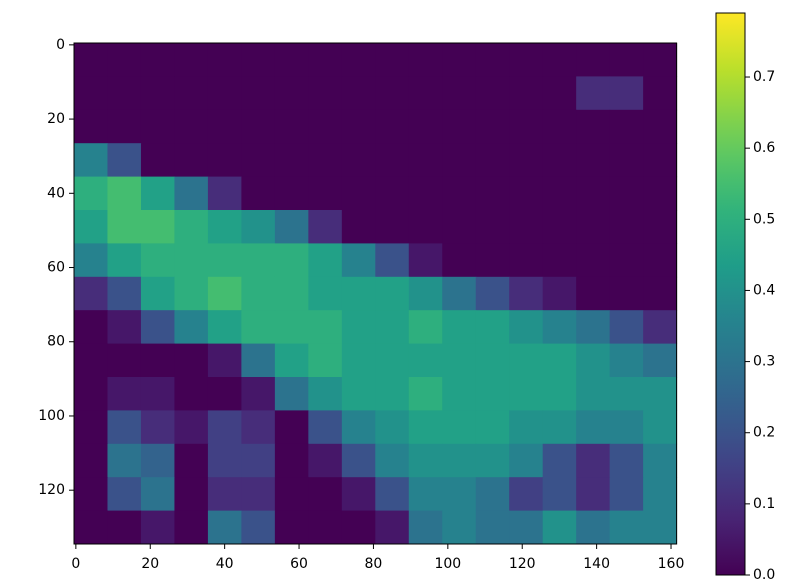  Describe the element at coordinates (51, 490) in the screenshot. I see `y-tick-label: 120` at that location.